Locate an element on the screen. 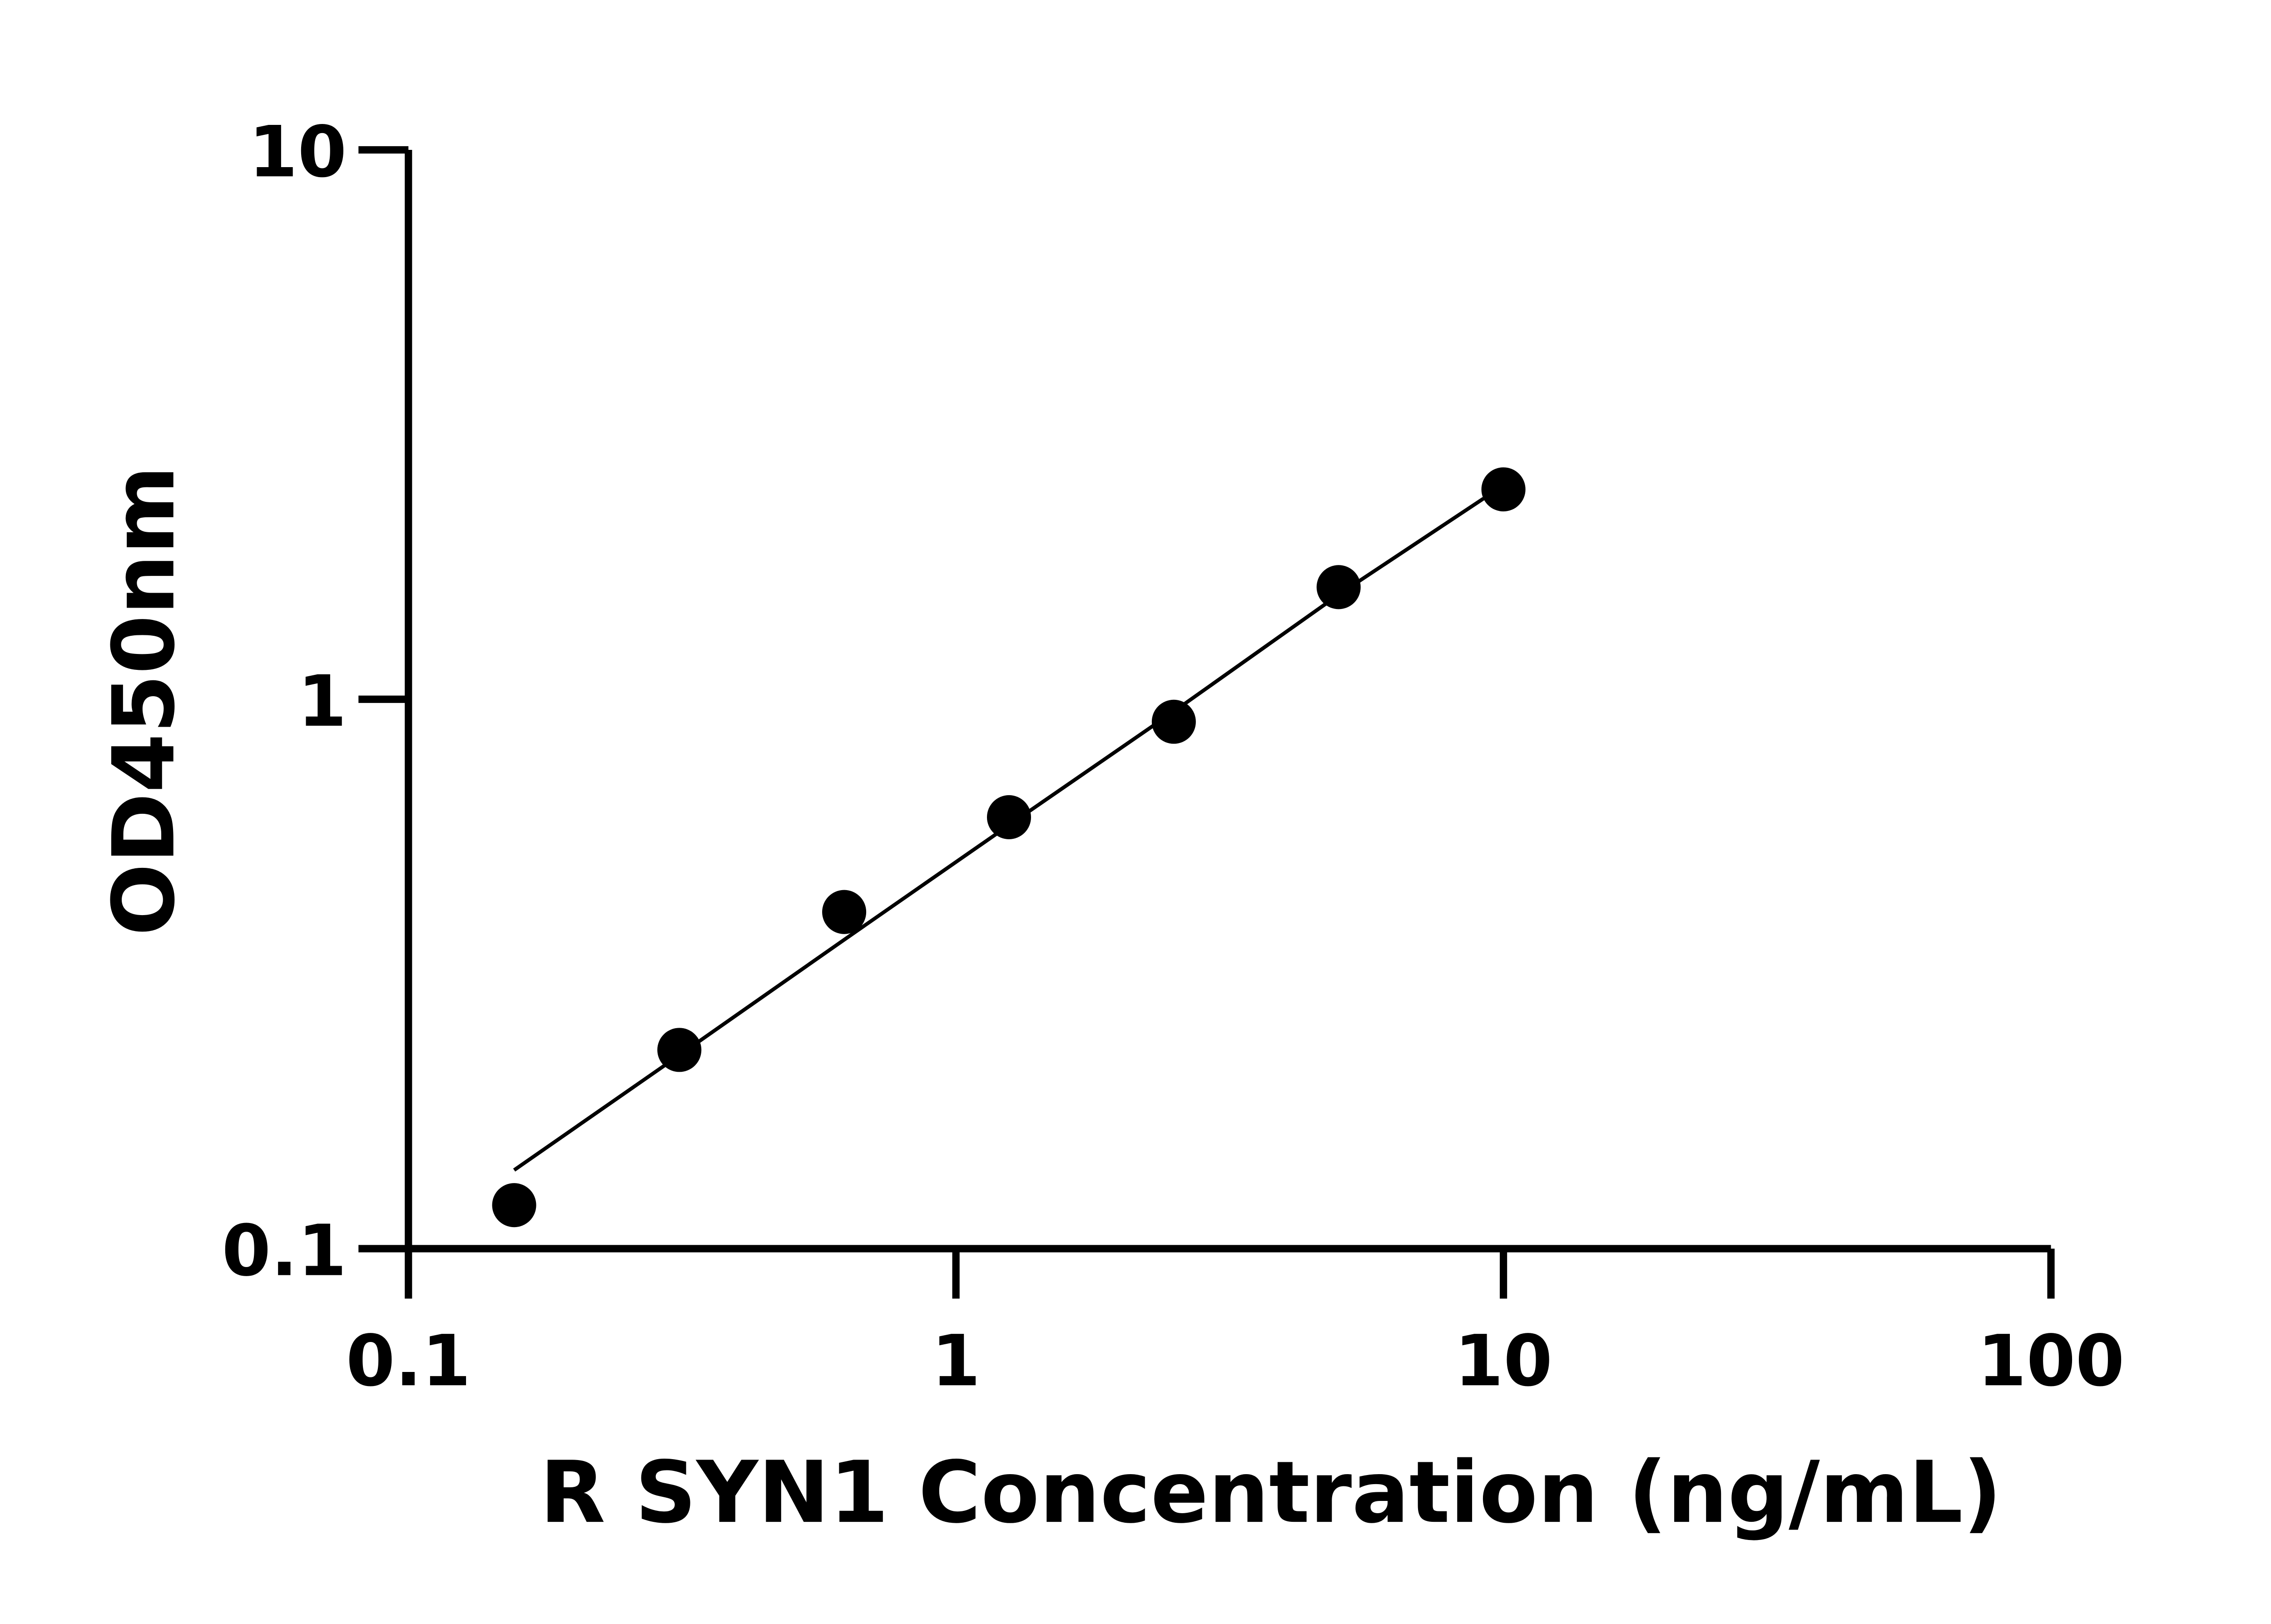 This screenshot has width=2271, height=1624. x-tick-label: 10 is located at coordinates (1503, 1361).